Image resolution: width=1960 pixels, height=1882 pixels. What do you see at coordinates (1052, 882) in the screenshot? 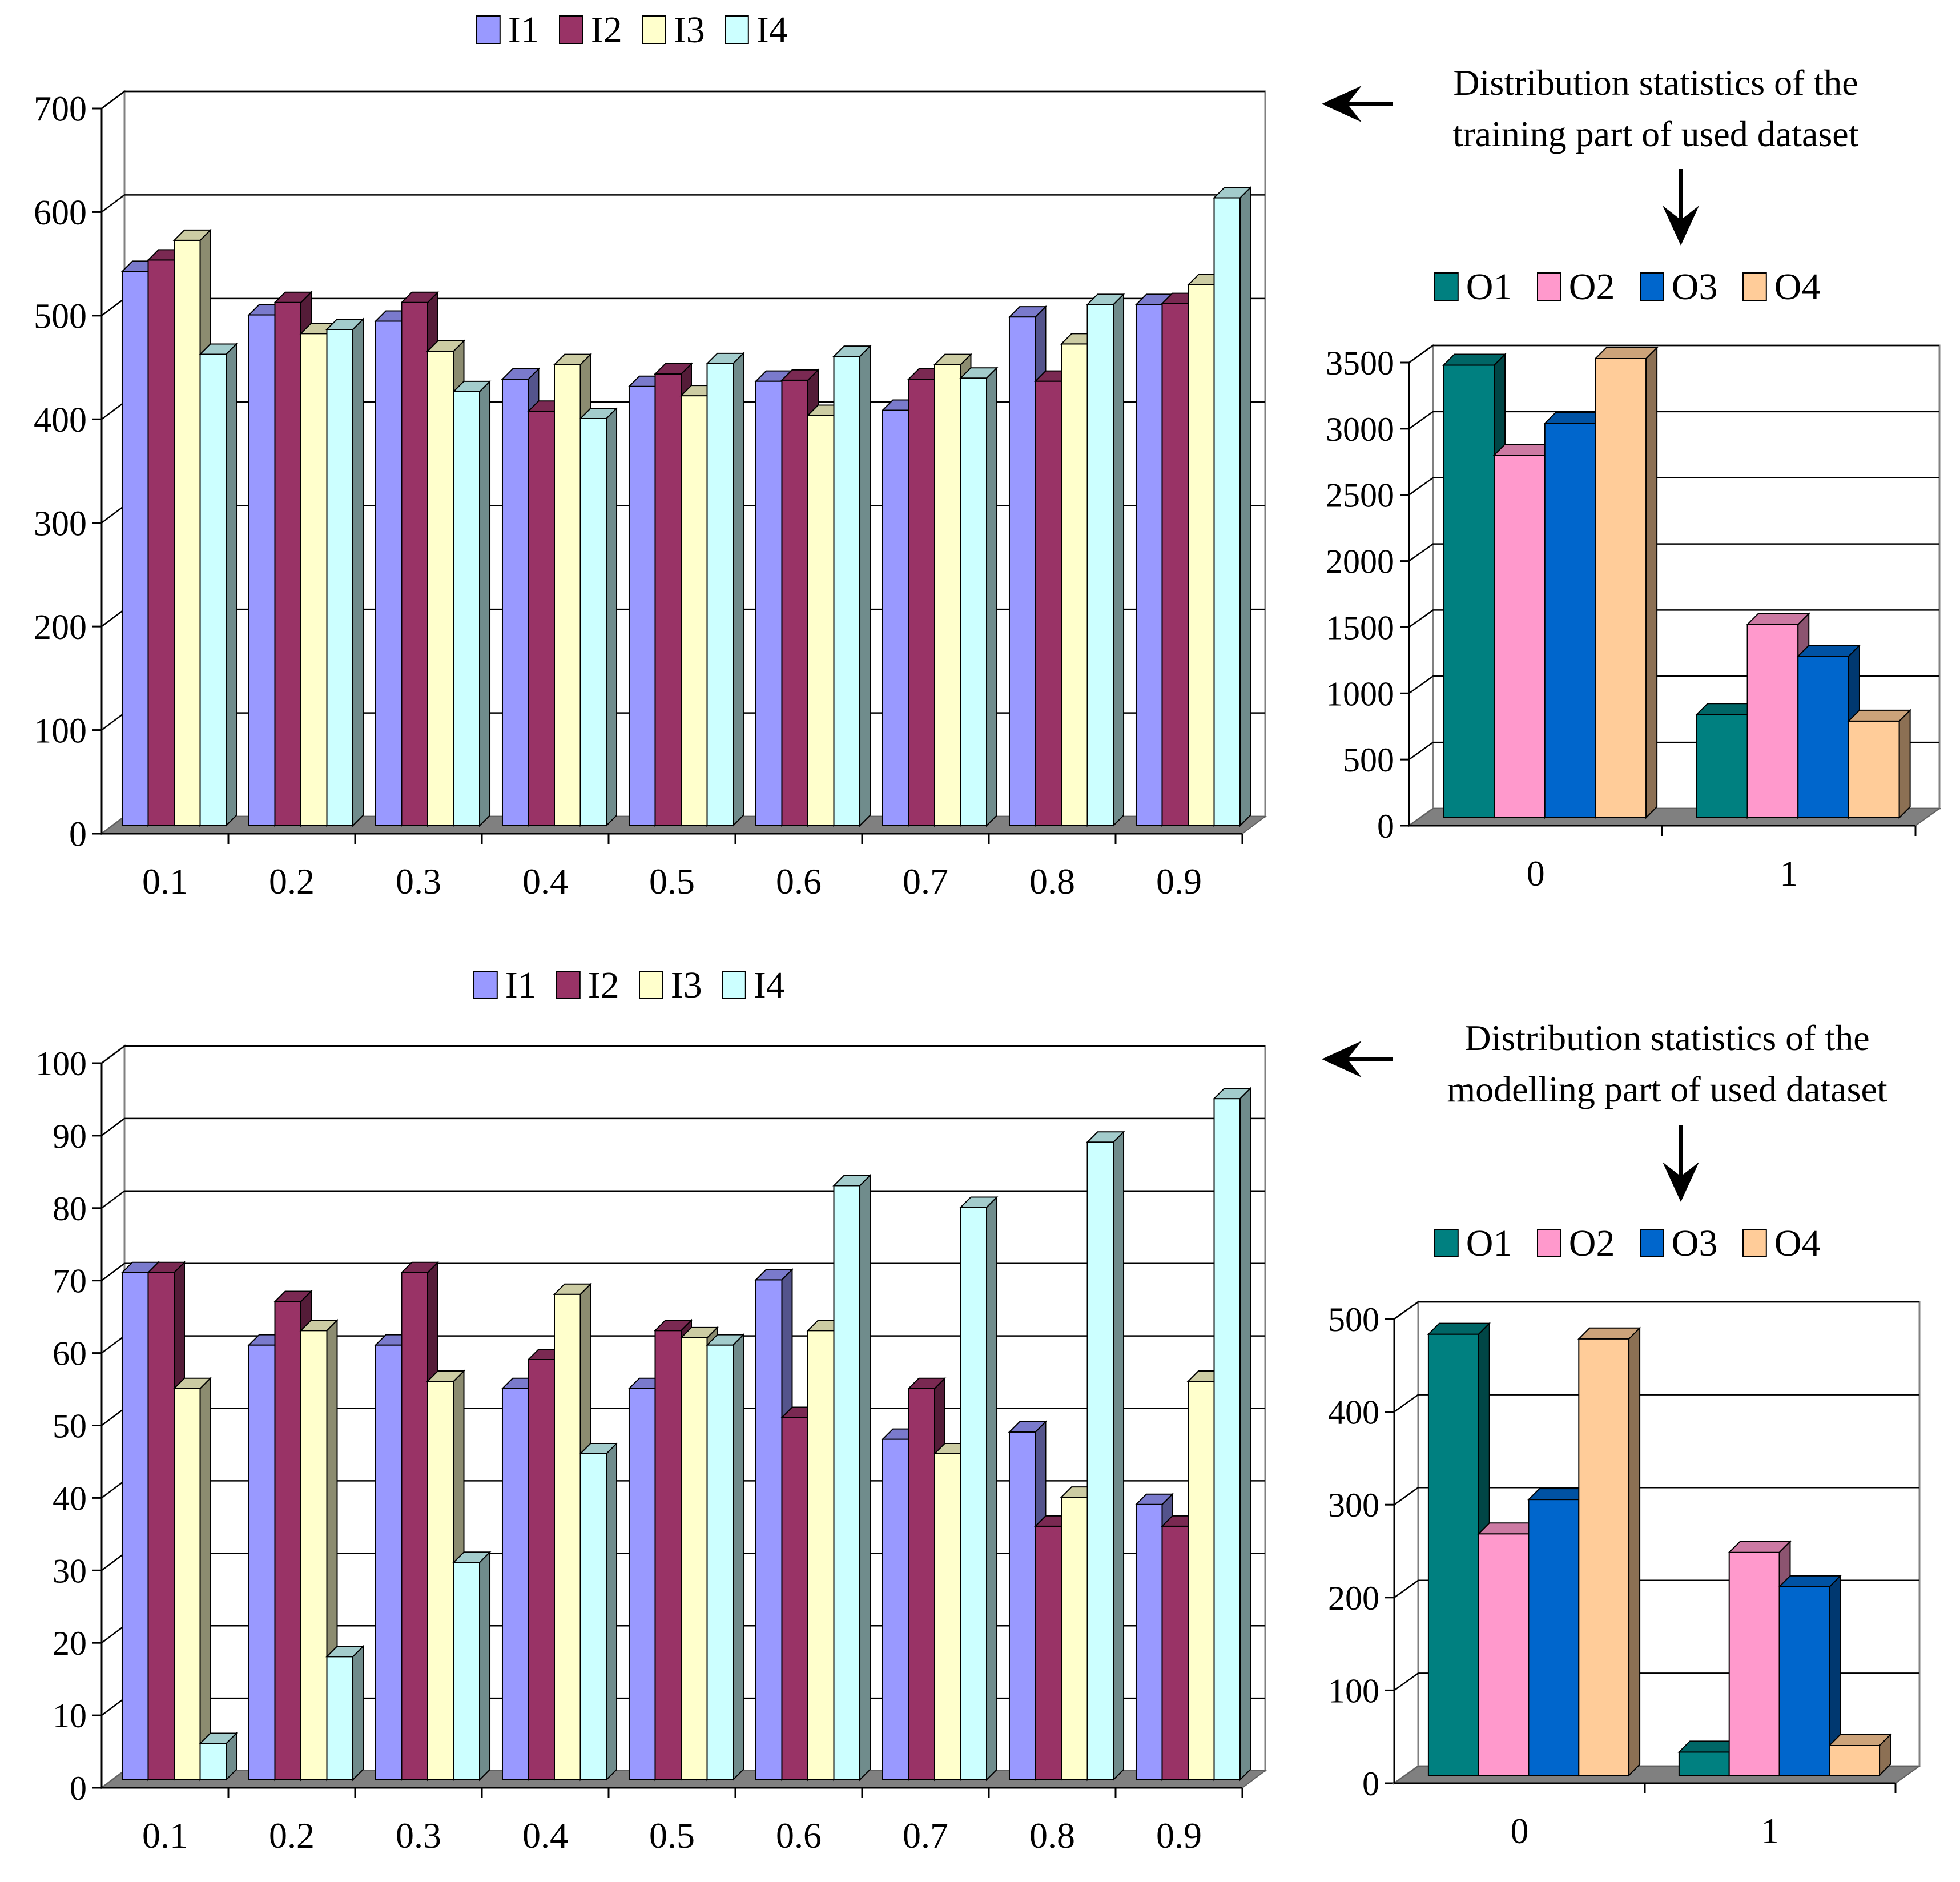
I see `training-inputs-x-tick-label: 0.8` at bounding box center [1052, 882].